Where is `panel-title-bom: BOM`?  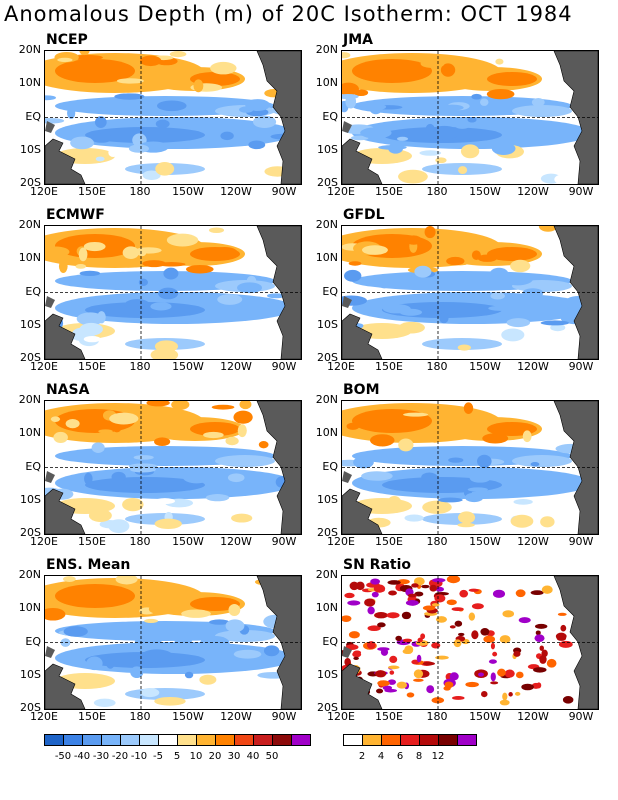 panel-title-bom: BOM is located at coordinates (361, 390).